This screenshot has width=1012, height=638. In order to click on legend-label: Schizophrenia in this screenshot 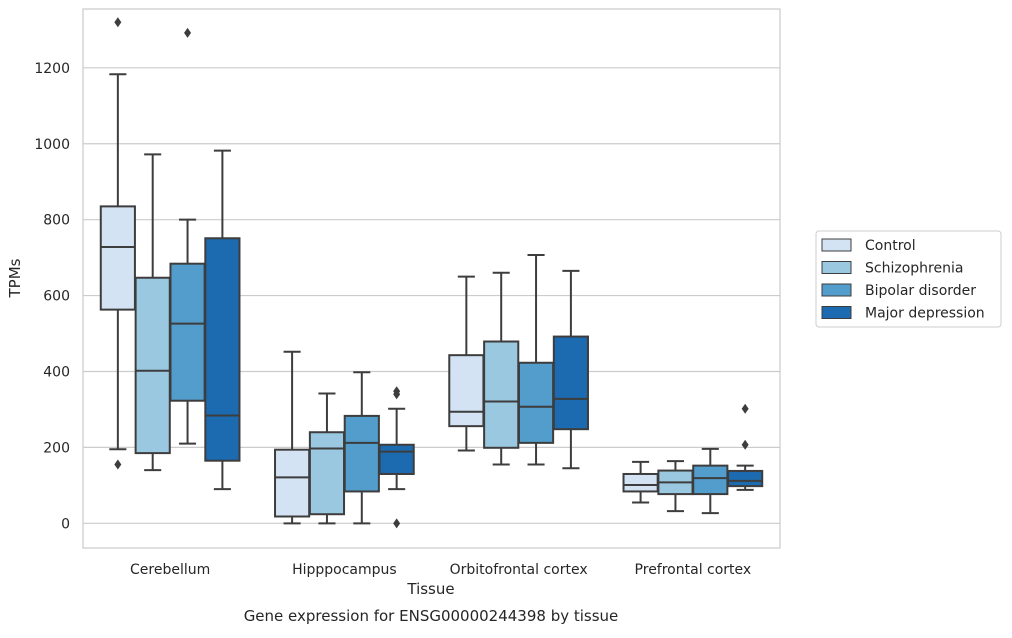, I will do `click(914, 269)`.